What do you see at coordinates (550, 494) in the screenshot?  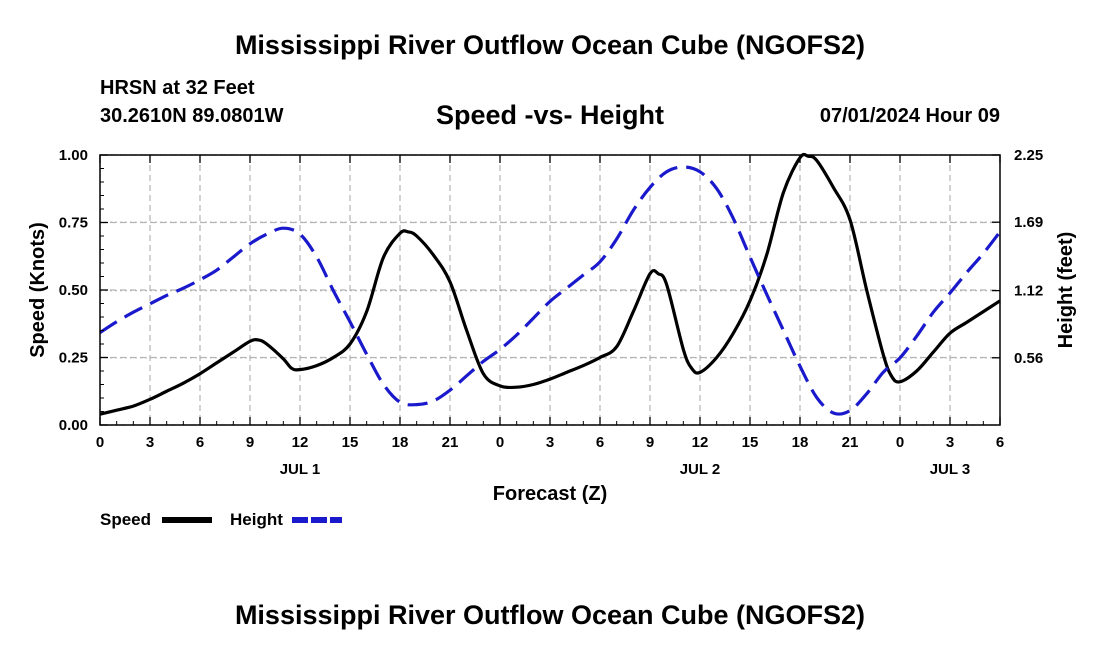 I see `x-axis-title: Forecast (Z)` at bounding box center [550, 494].